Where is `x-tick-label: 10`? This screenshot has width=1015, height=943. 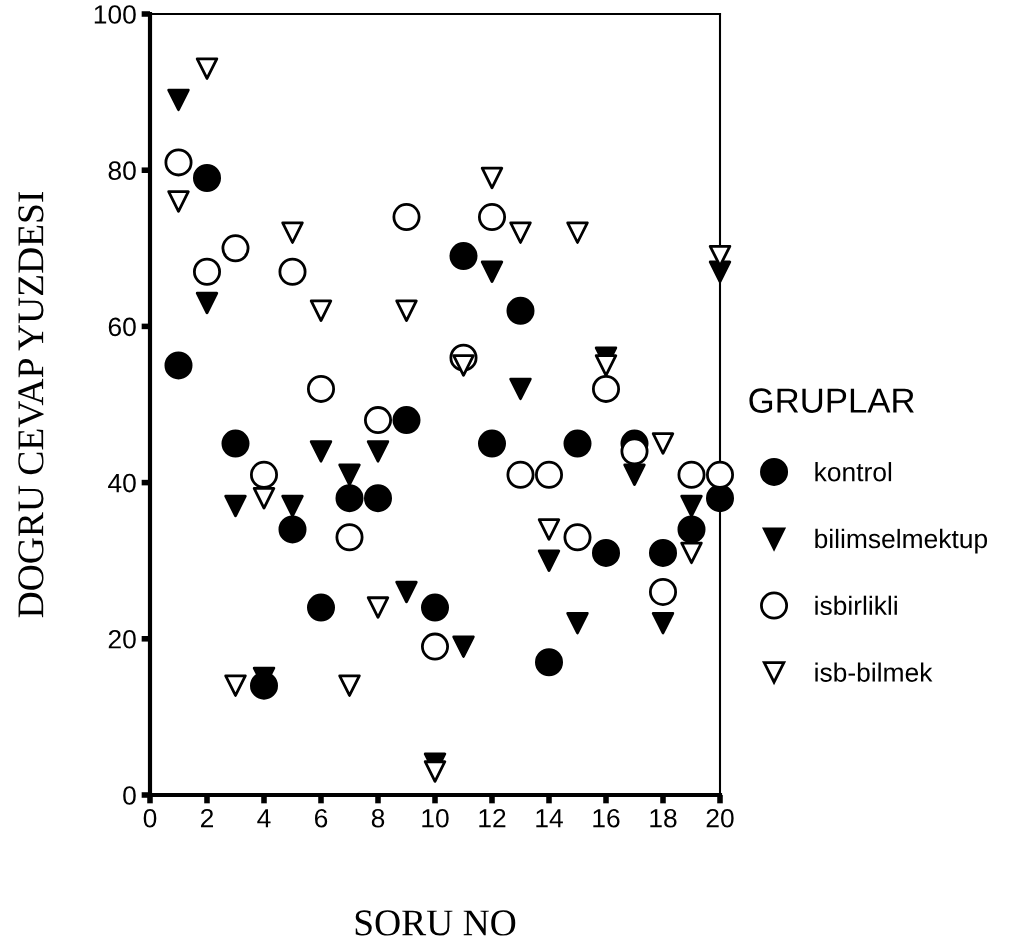 x-tick-label: 10 is located at coordinates (435, 818).